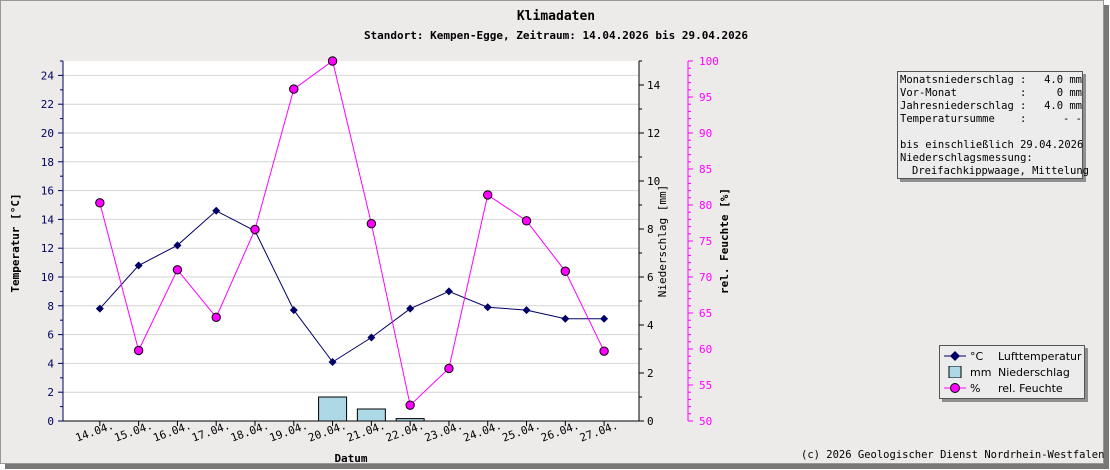 The image size is (1110, 470). What do you see at coordinates (47, 133) in the screenshot?
I see `temperature-tick-label: 20` at bounding box center [47, 133].